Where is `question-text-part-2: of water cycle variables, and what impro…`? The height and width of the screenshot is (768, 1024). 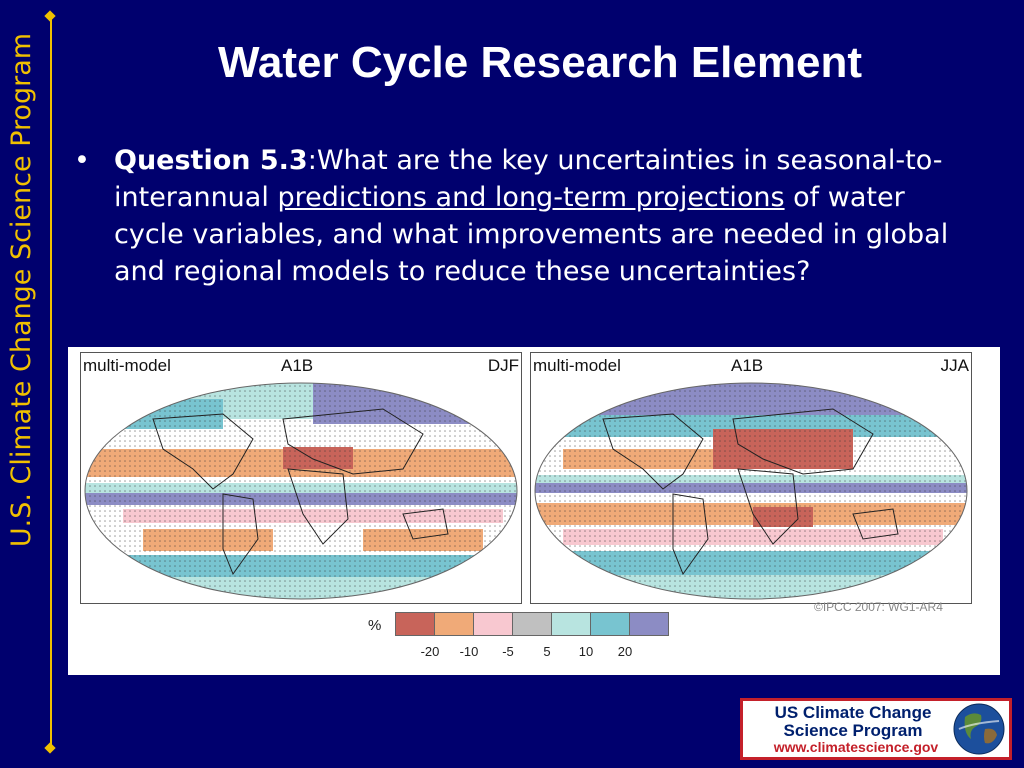 question-text-part-2: of water cycle variables, and what impro… is located at coordinates (531, 234).